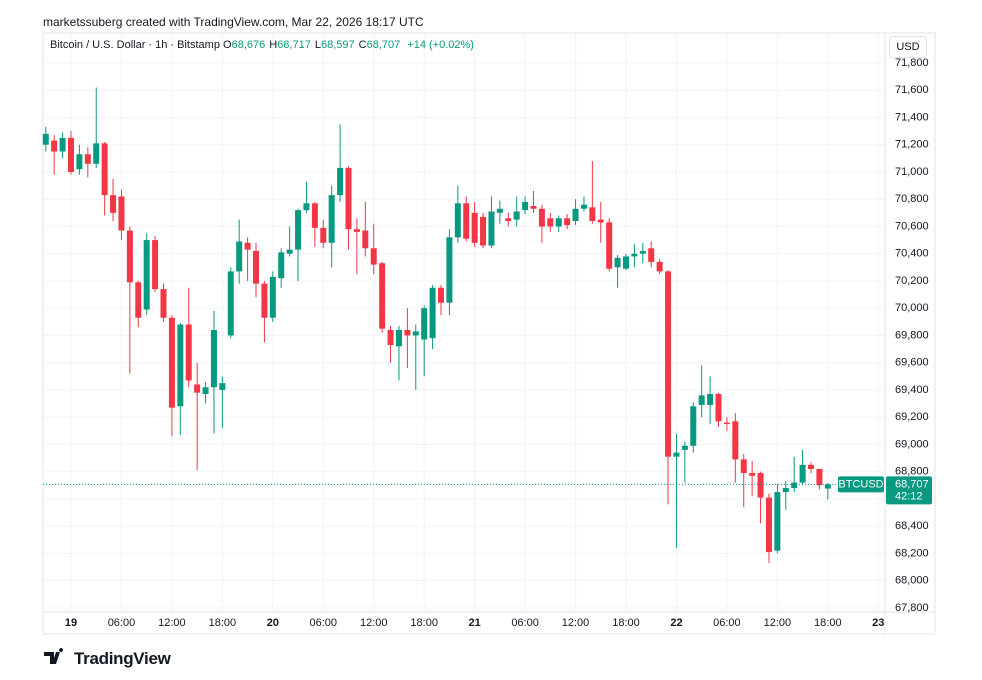 The image size is (982, 680). I want to click on currency-button: USD, so click(908, 47).